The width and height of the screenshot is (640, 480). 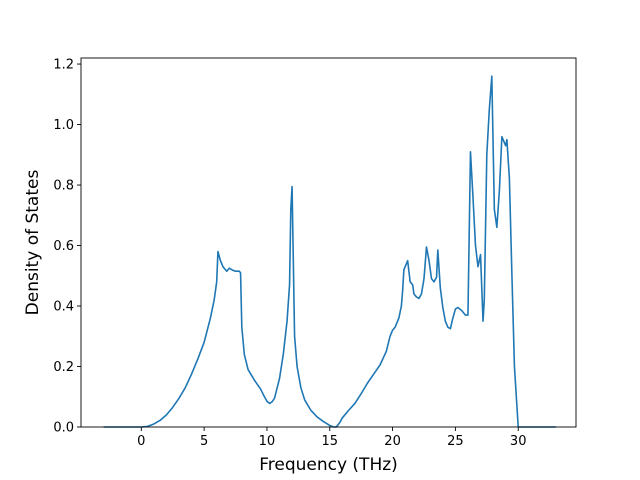 I want to click on y-tick-label: 0.4, so click(x=63, y=307).